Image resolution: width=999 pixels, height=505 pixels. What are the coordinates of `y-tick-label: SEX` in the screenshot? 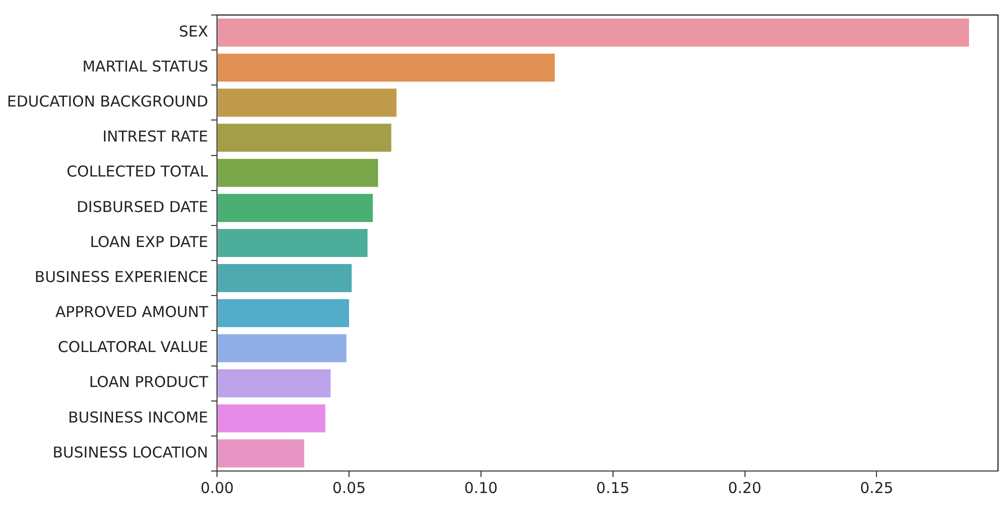 It's located at (193, 31).